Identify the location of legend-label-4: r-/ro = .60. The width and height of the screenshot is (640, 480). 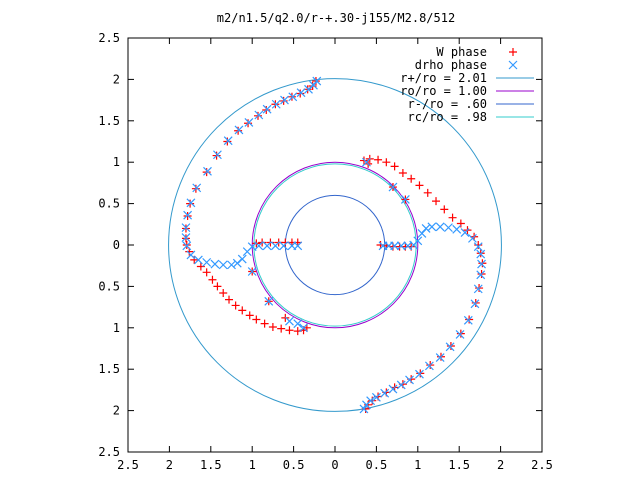
(447, 104).